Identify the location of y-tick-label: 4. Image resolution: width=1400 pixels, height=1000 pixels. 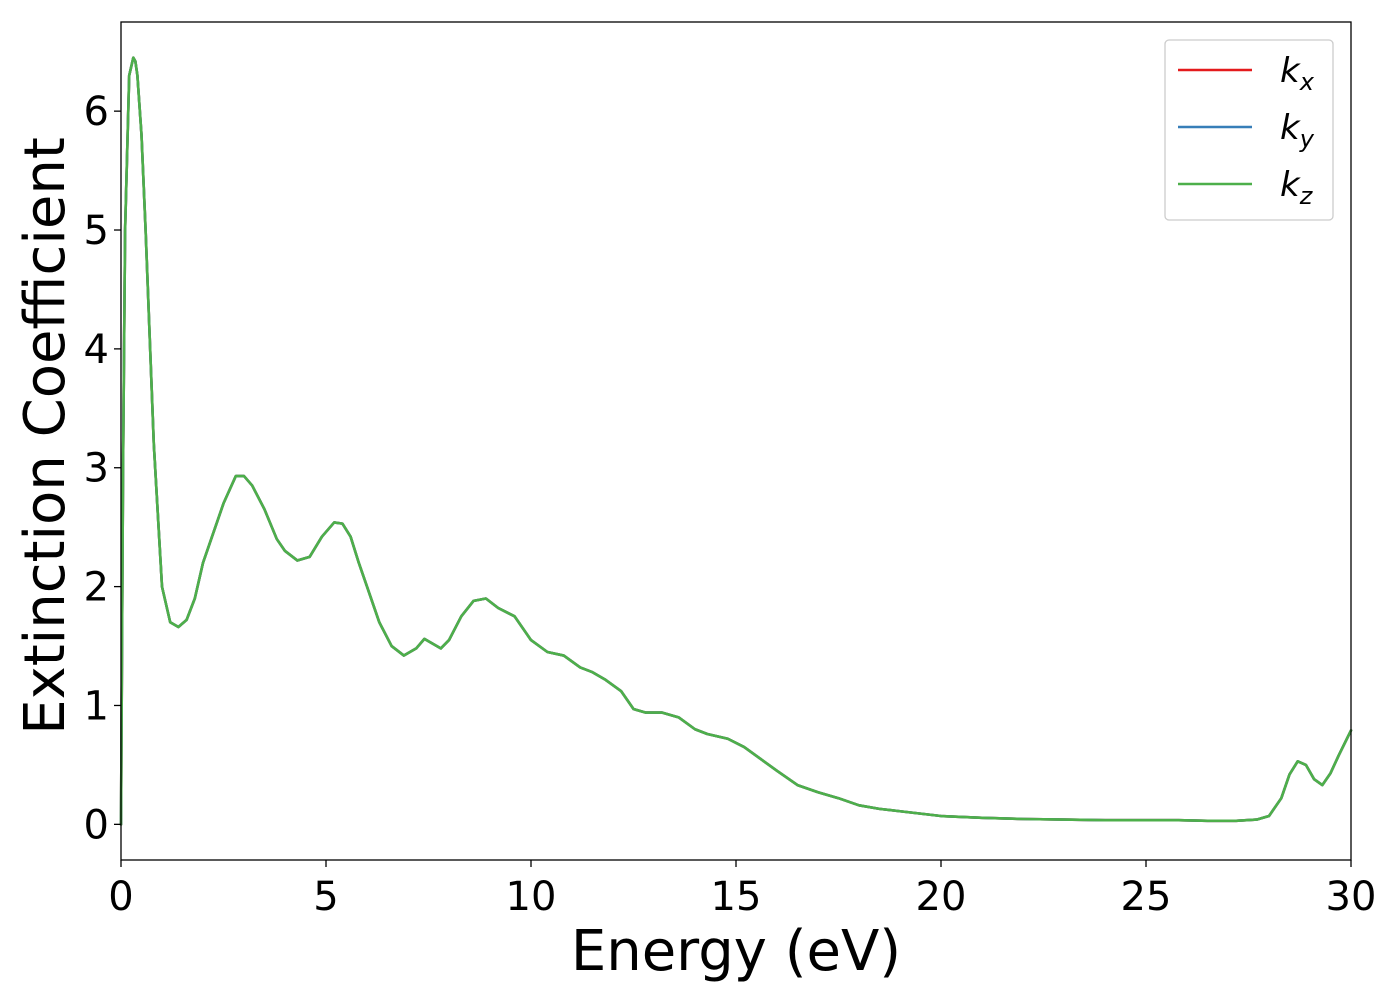
(96, 350).